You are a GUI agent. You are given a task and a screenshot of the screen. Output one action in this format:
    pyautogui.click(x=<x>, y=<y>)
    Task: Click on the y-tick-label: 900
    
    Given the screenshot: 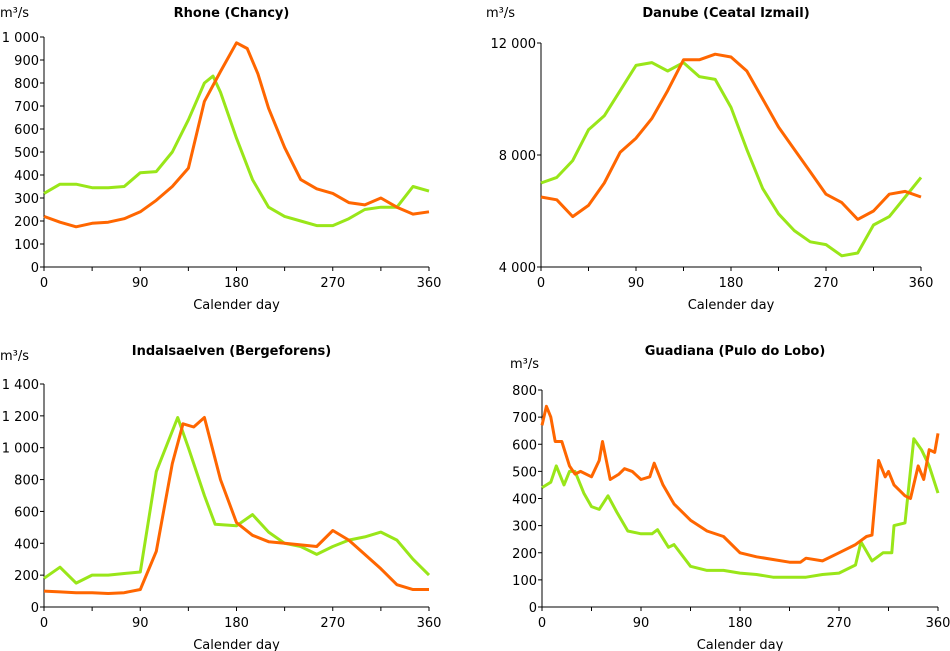 What is the action you would take?
    pyautogui.click(x=26, y=61)
    